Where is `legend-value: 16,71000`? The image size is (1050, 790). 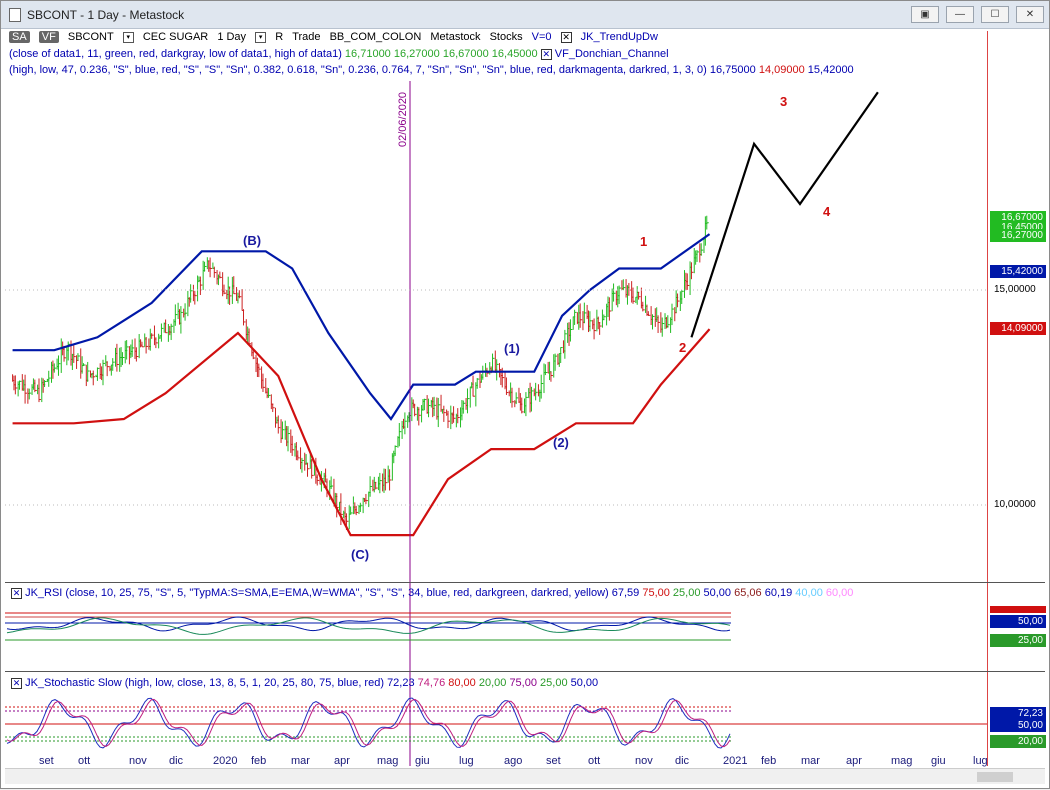 legend-value: 16,71000 is located at coordinates (367, 54).